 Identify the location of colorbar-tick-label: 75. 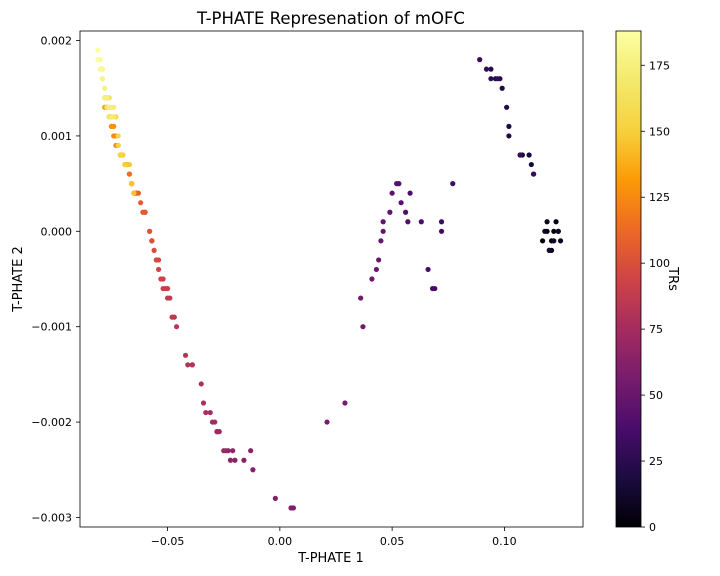
(656, 329).